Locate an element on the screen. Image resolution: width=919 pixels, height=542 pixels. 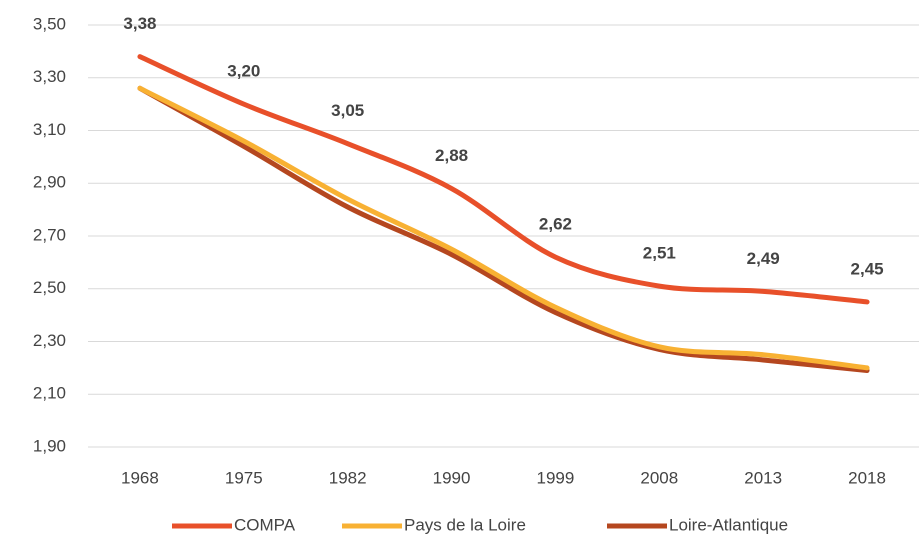
y-tick-label: 3,10 is located at coordinates (49, 129).